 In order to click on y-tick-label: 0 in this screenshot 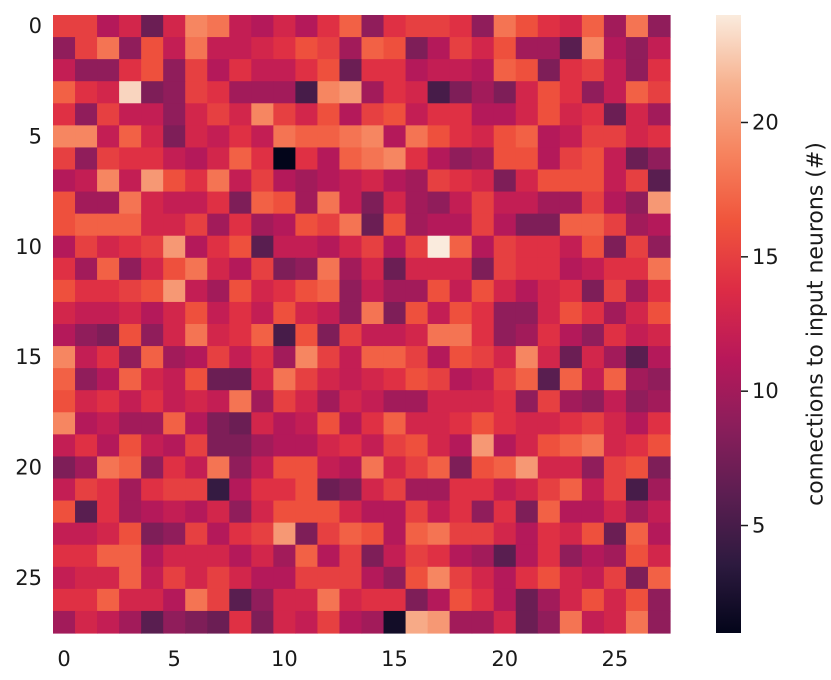, I will do `click(35, 26)`.